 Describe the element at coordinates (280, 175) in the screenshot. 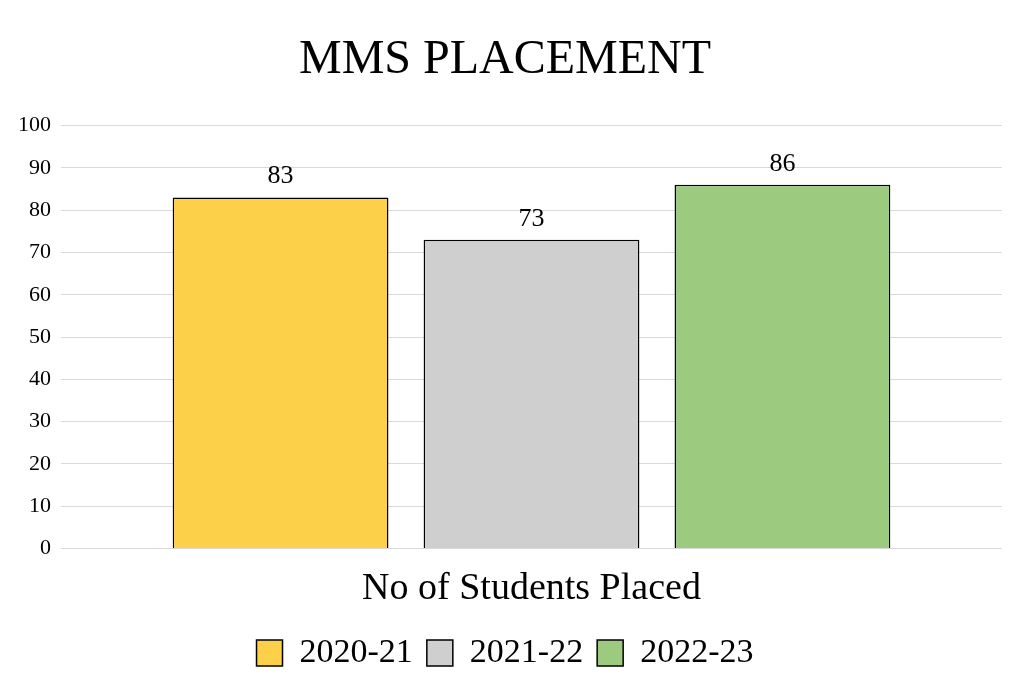

I see `data-label: 83` at that location.